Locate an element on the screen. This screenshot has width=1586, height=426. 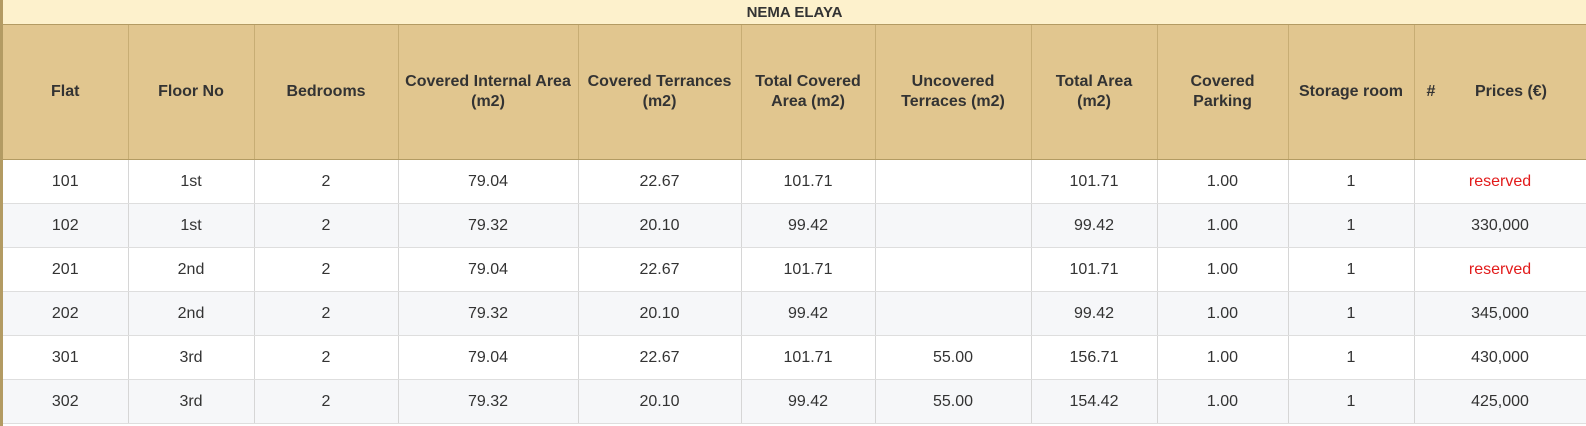
cell-price: 330,000 is located at coordinates (1500, 225).